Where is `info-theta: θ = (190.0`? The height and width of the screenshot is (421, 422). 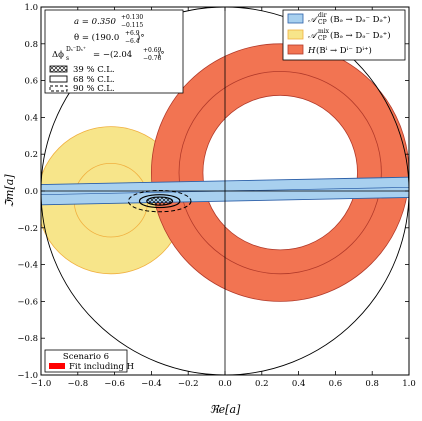
info-theta: θ = (190.0 is located at coordinates (96, 37).